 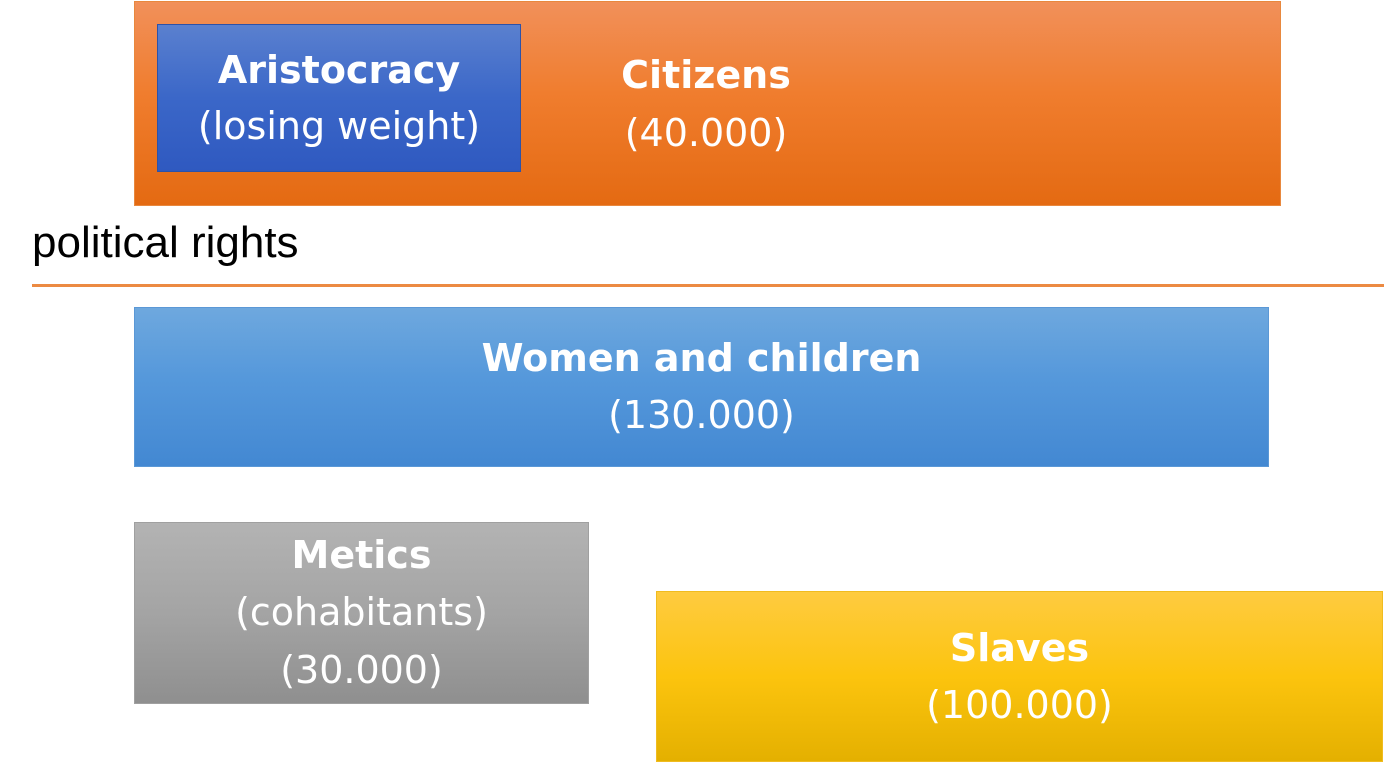 What do you see at coordinates (361, 555) in the screenshot?
I see `metics-title: Metics` at bounding box center [361, 555].